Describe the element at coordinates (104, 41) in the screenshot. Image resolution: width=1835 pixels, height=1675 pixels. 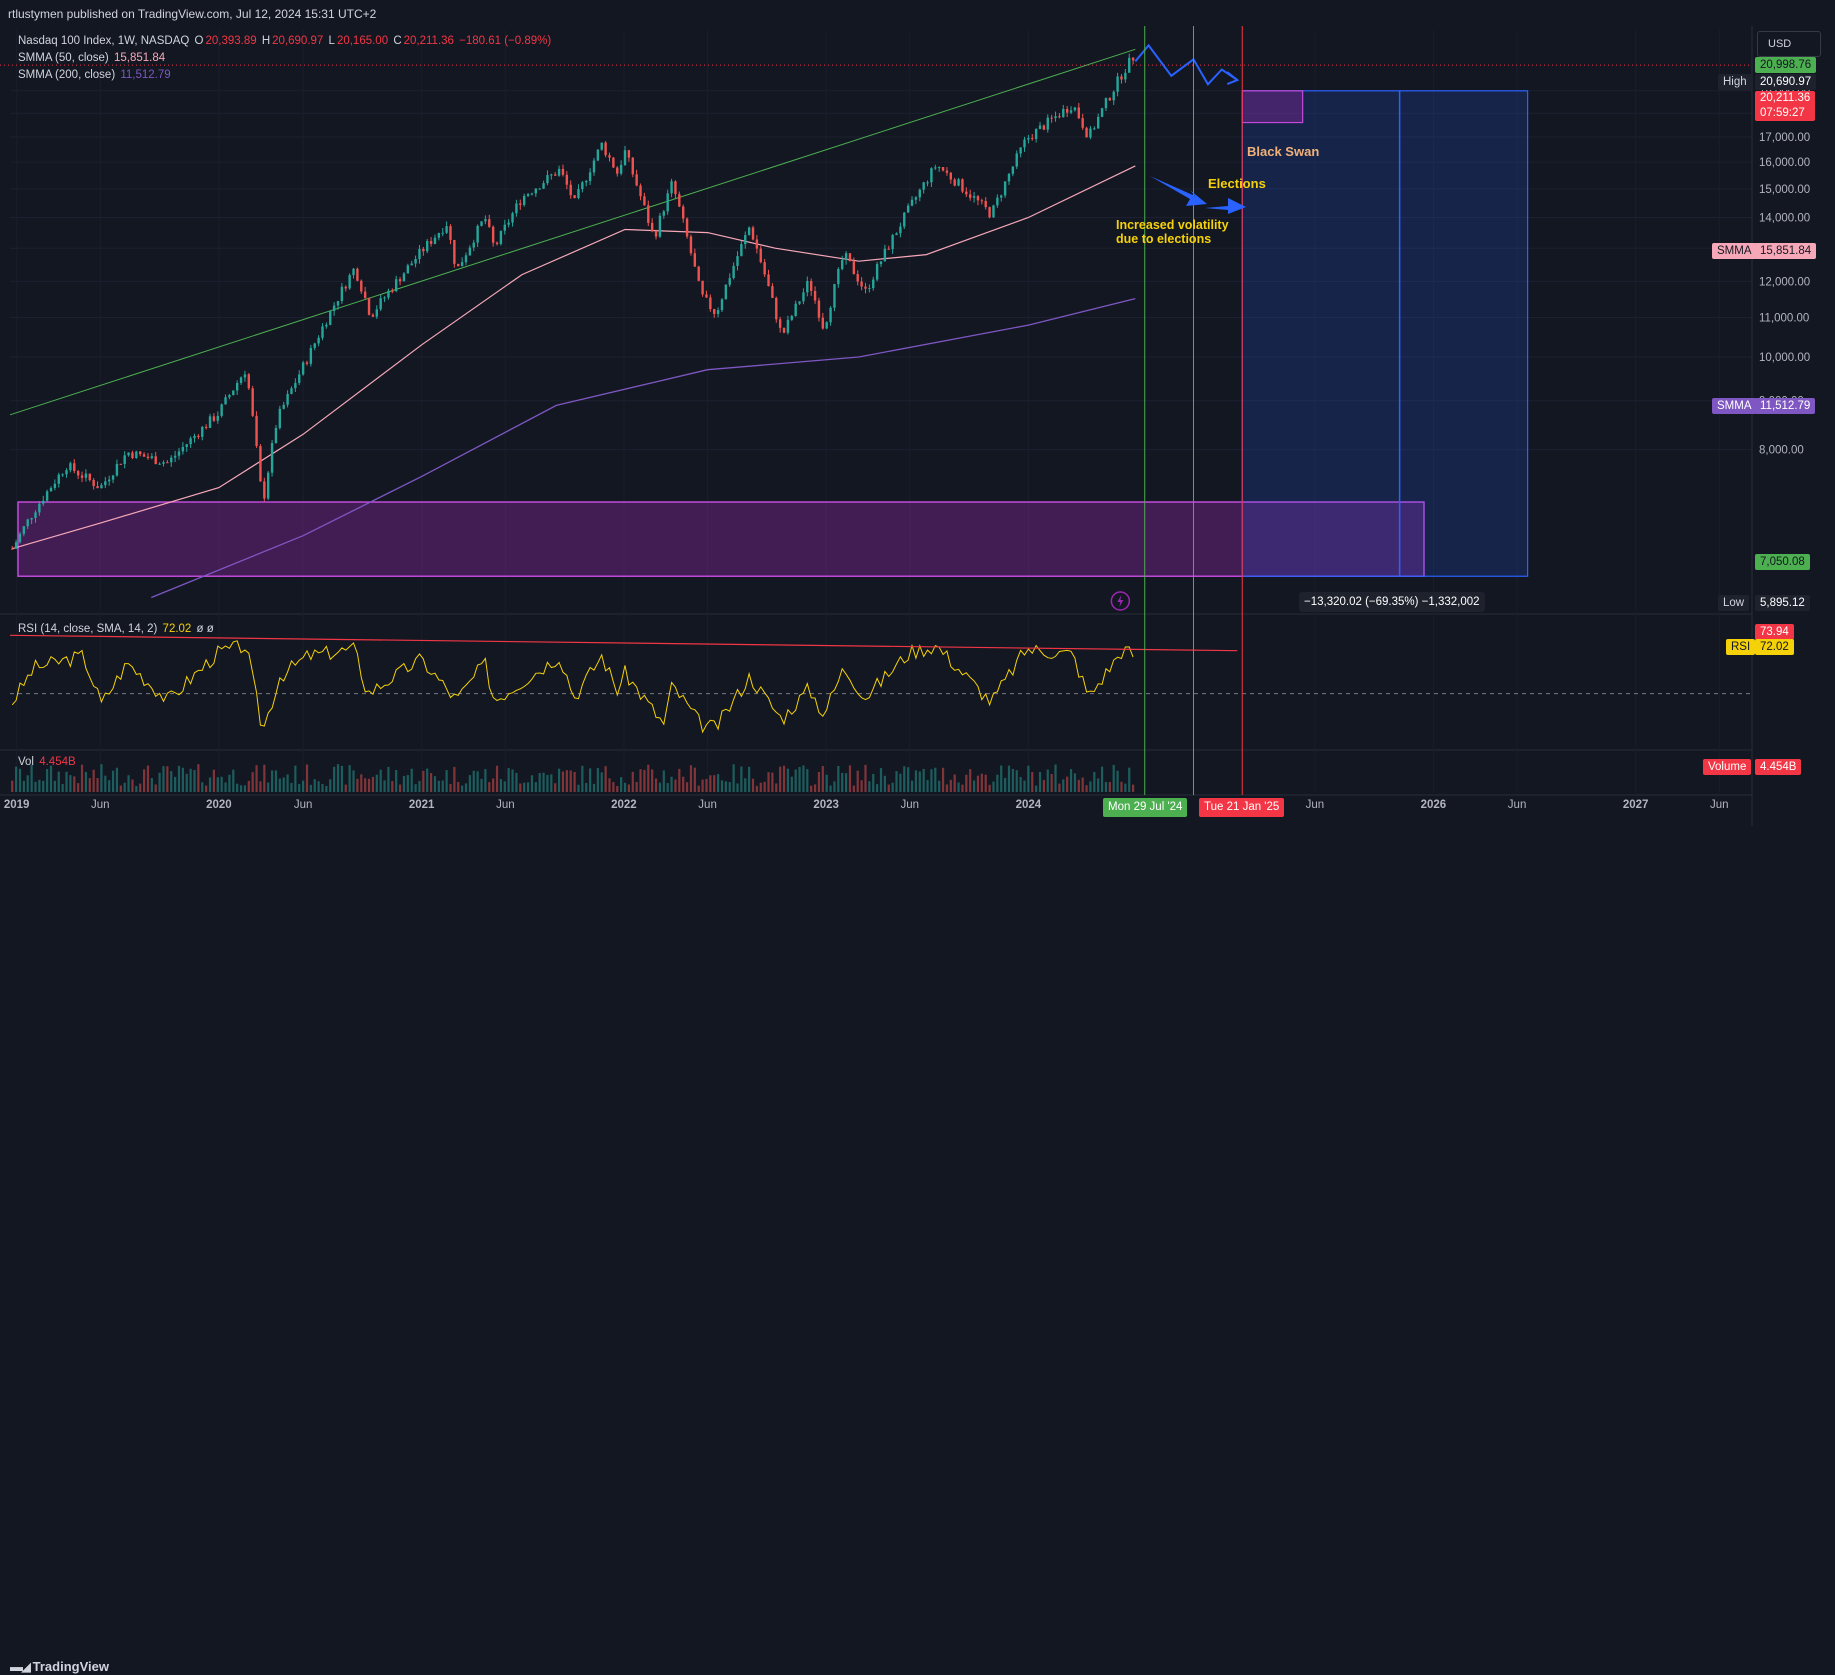
I see `symbol-name: Nasdaq 100 Index, 1W, NASDAQ` at that location.